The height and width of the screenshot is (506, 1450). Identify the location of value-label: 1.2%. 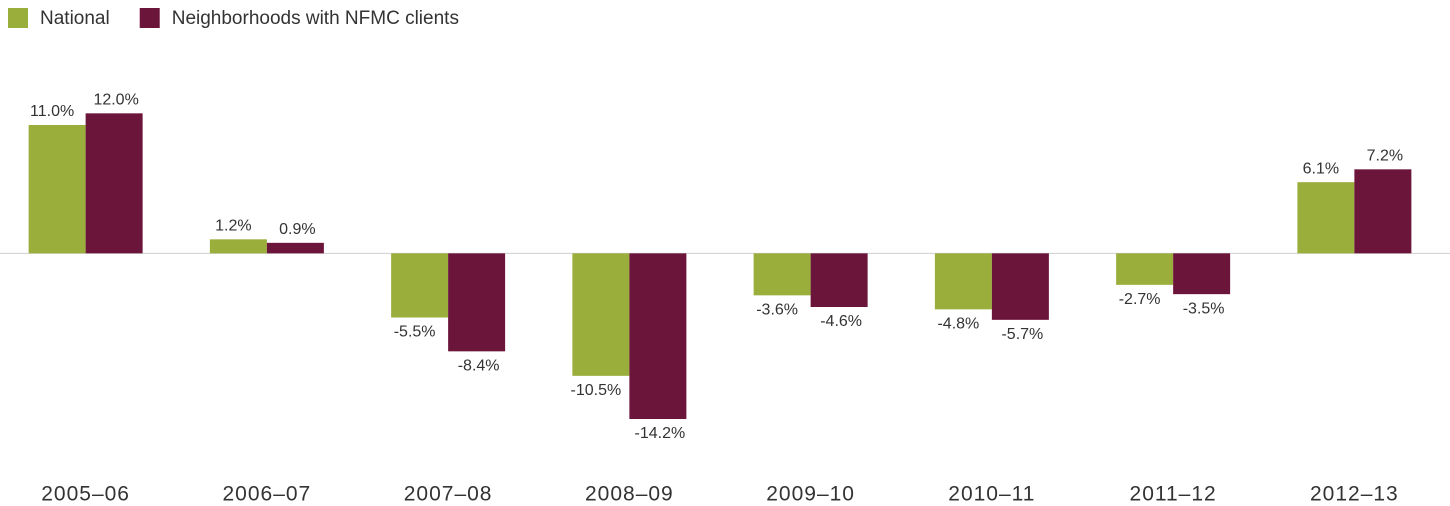
(233, 226).